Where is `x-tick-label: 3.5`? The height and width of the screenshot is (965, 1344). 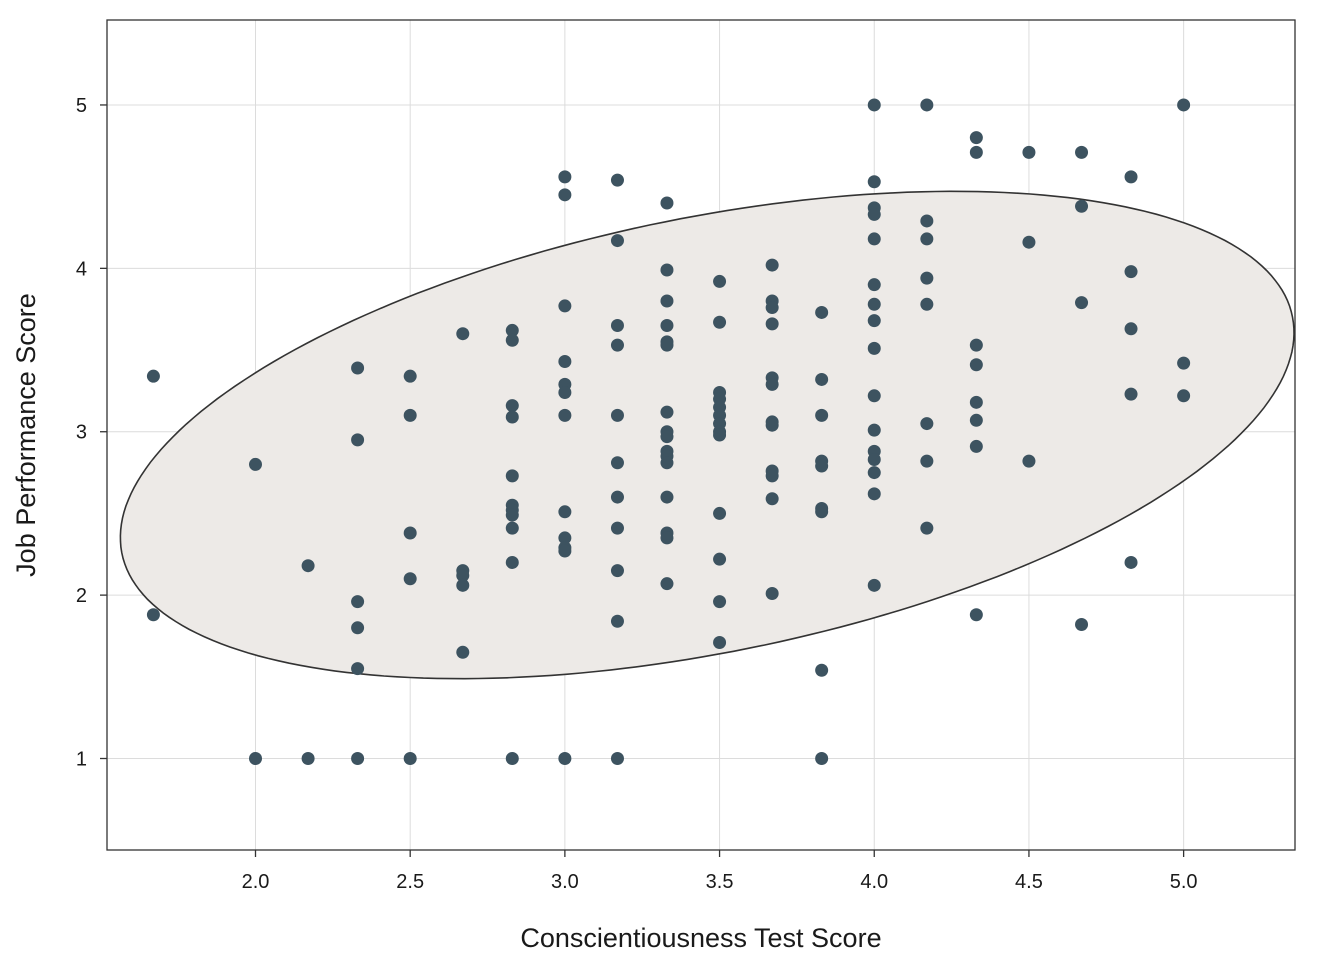 x-tick-label: 3.5 is located at coordinates (720, 882).